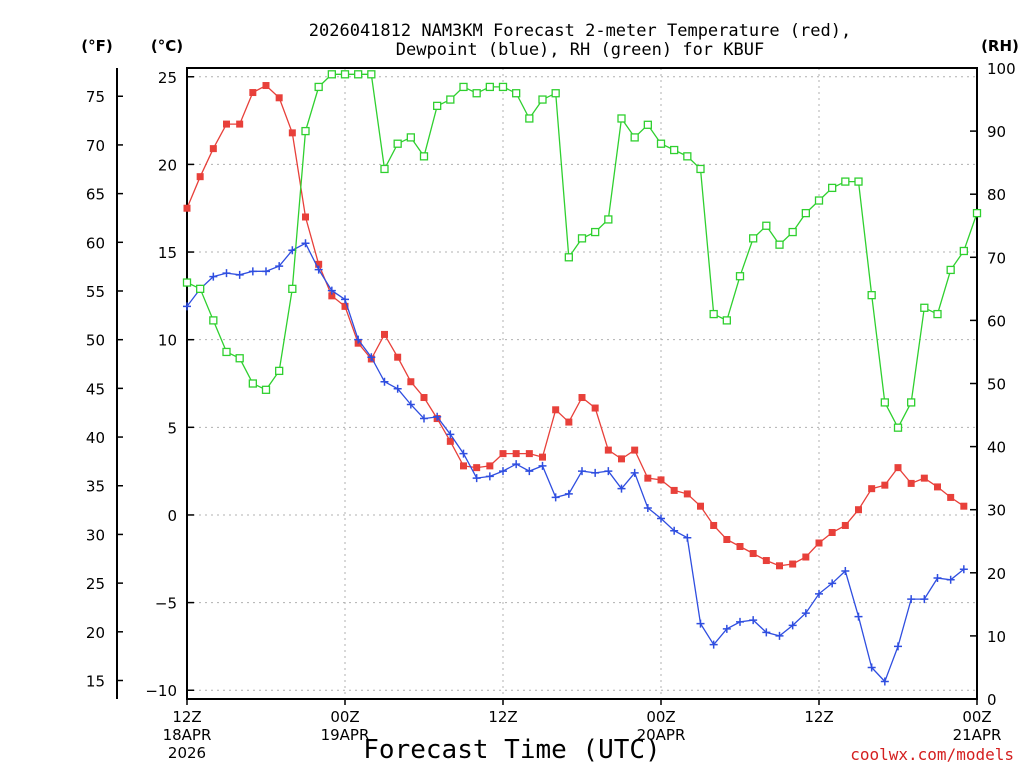 Image resolution: width=1024 pixels, height=768 pixels. What do you see at coordinates (96, 46) in the screenshot?
I see `unit-label-fahrenheit: (°F)` at bounding box center [96, 46].